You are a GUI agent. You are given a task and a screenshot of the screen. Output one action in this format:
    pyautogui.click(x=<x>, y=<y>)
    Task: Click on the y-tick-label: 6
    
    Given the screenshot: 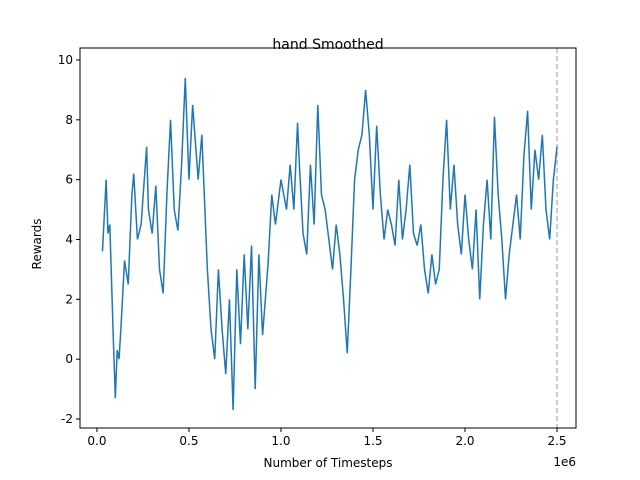 What is the action you would take?
    pyautogui.click(x=69, y=180)
    